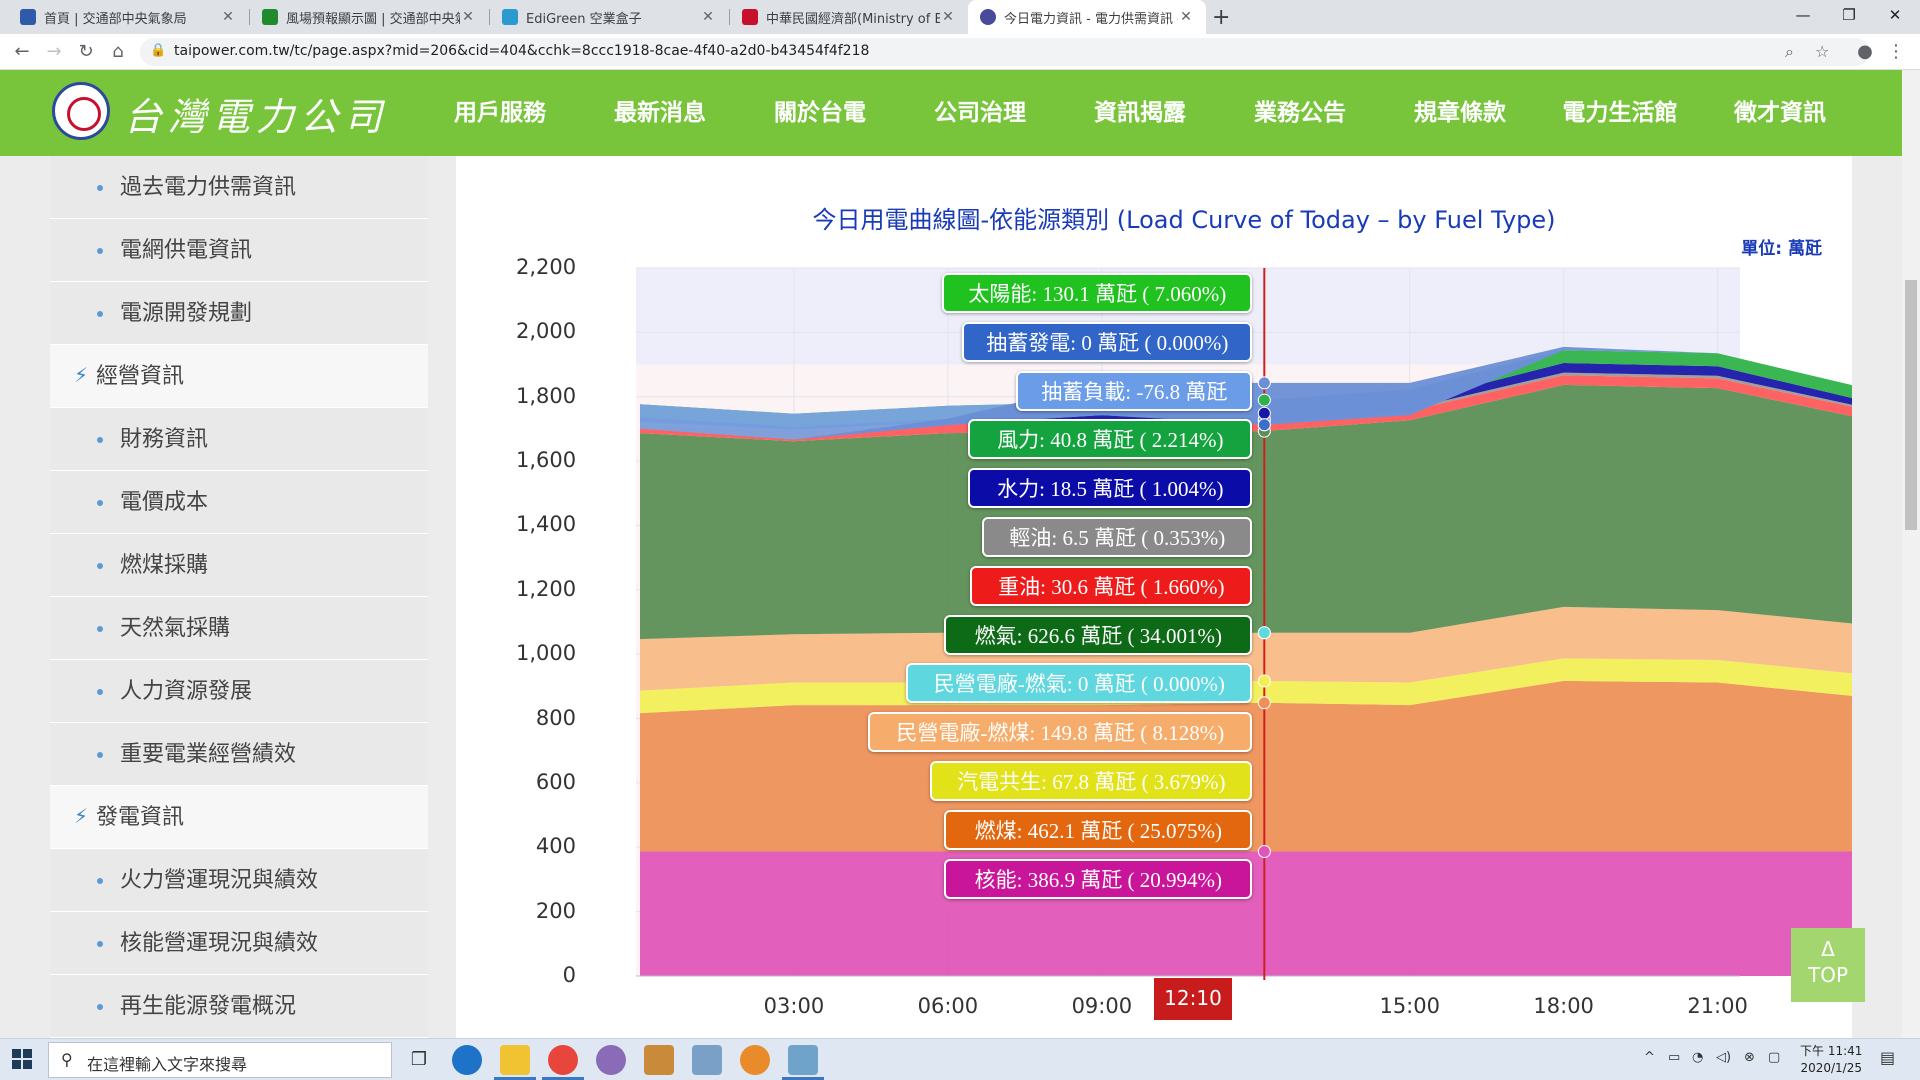 This screenshot has width=1920, height=1080. I want to click on blender-icon, so click(755, 1060).